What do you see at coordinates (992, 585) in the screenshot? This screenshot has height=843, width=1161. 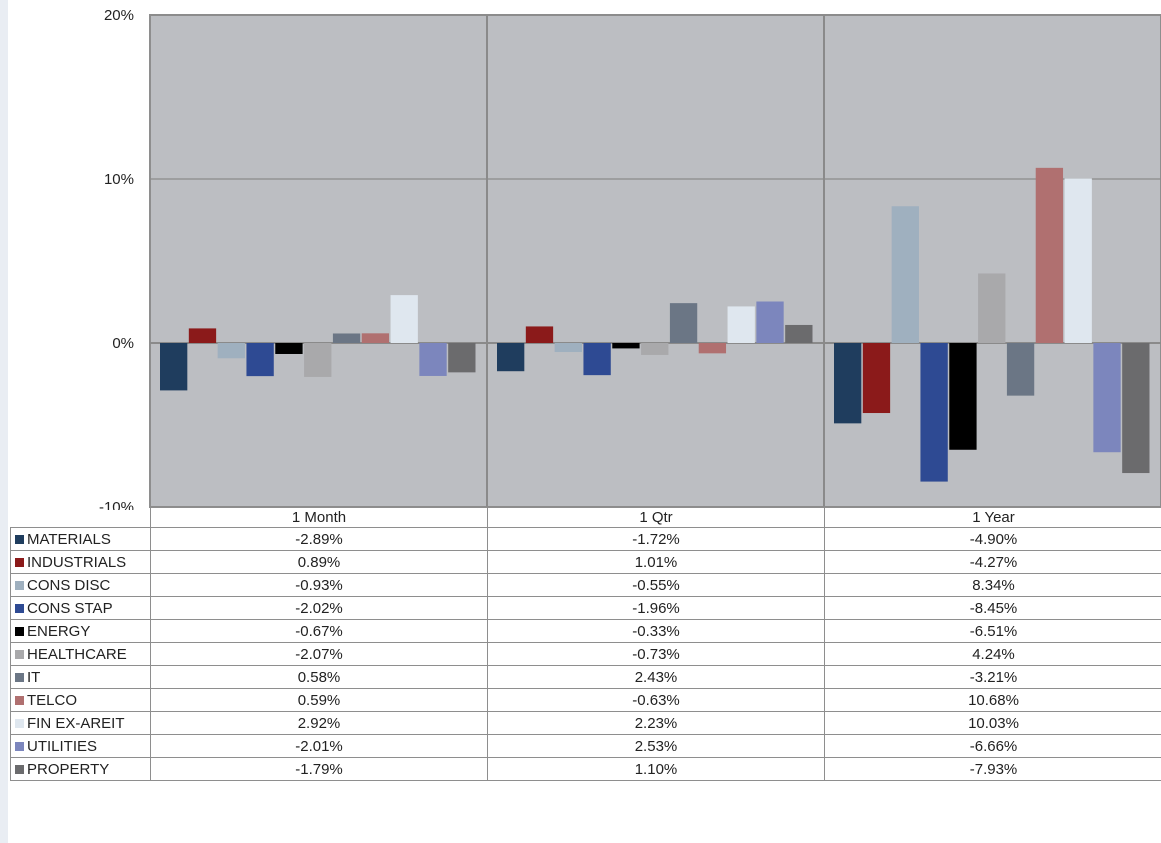 I see `table-cell-value: 8.34%` at bounding box center [992, 585].